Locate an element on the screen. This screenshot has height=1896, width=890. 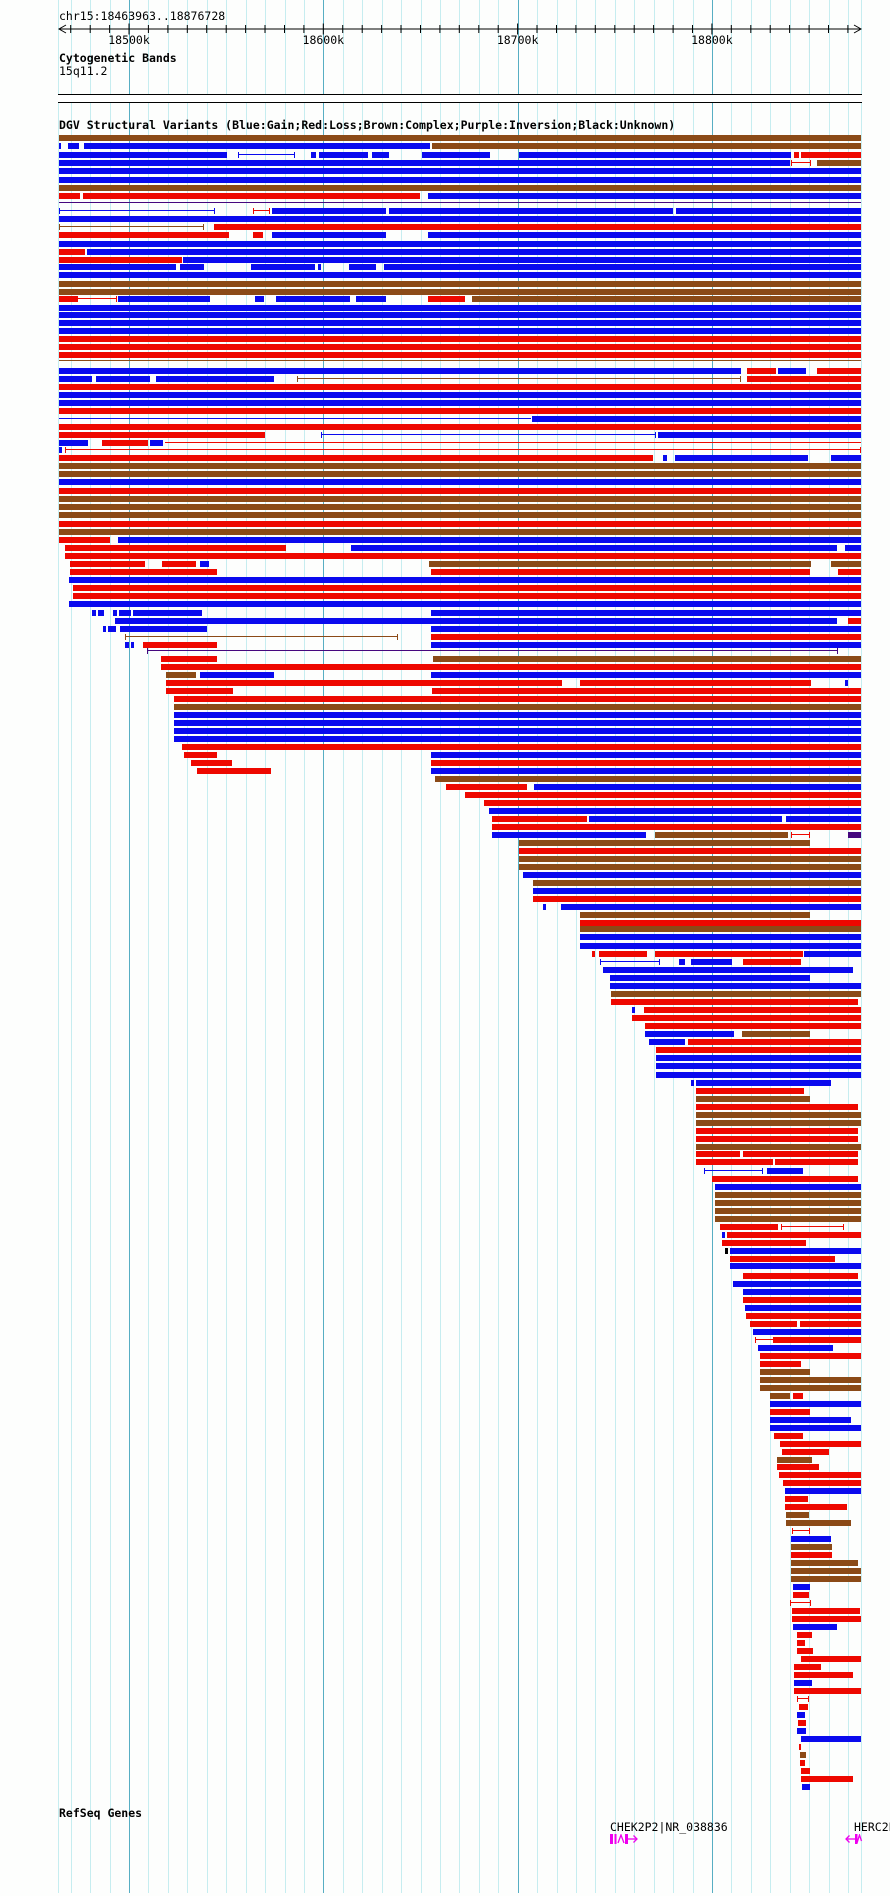
gene-structure-glyph is located at coordinates (625, 1840).